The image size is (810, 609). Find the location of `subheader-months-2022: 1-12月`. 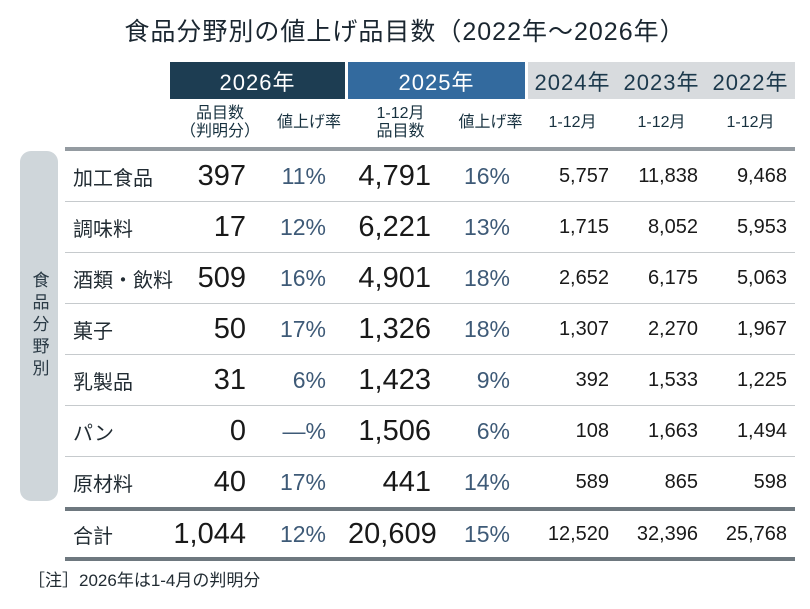

subheader-months-2022: 1-12月 is located at coordinates (750, 122).